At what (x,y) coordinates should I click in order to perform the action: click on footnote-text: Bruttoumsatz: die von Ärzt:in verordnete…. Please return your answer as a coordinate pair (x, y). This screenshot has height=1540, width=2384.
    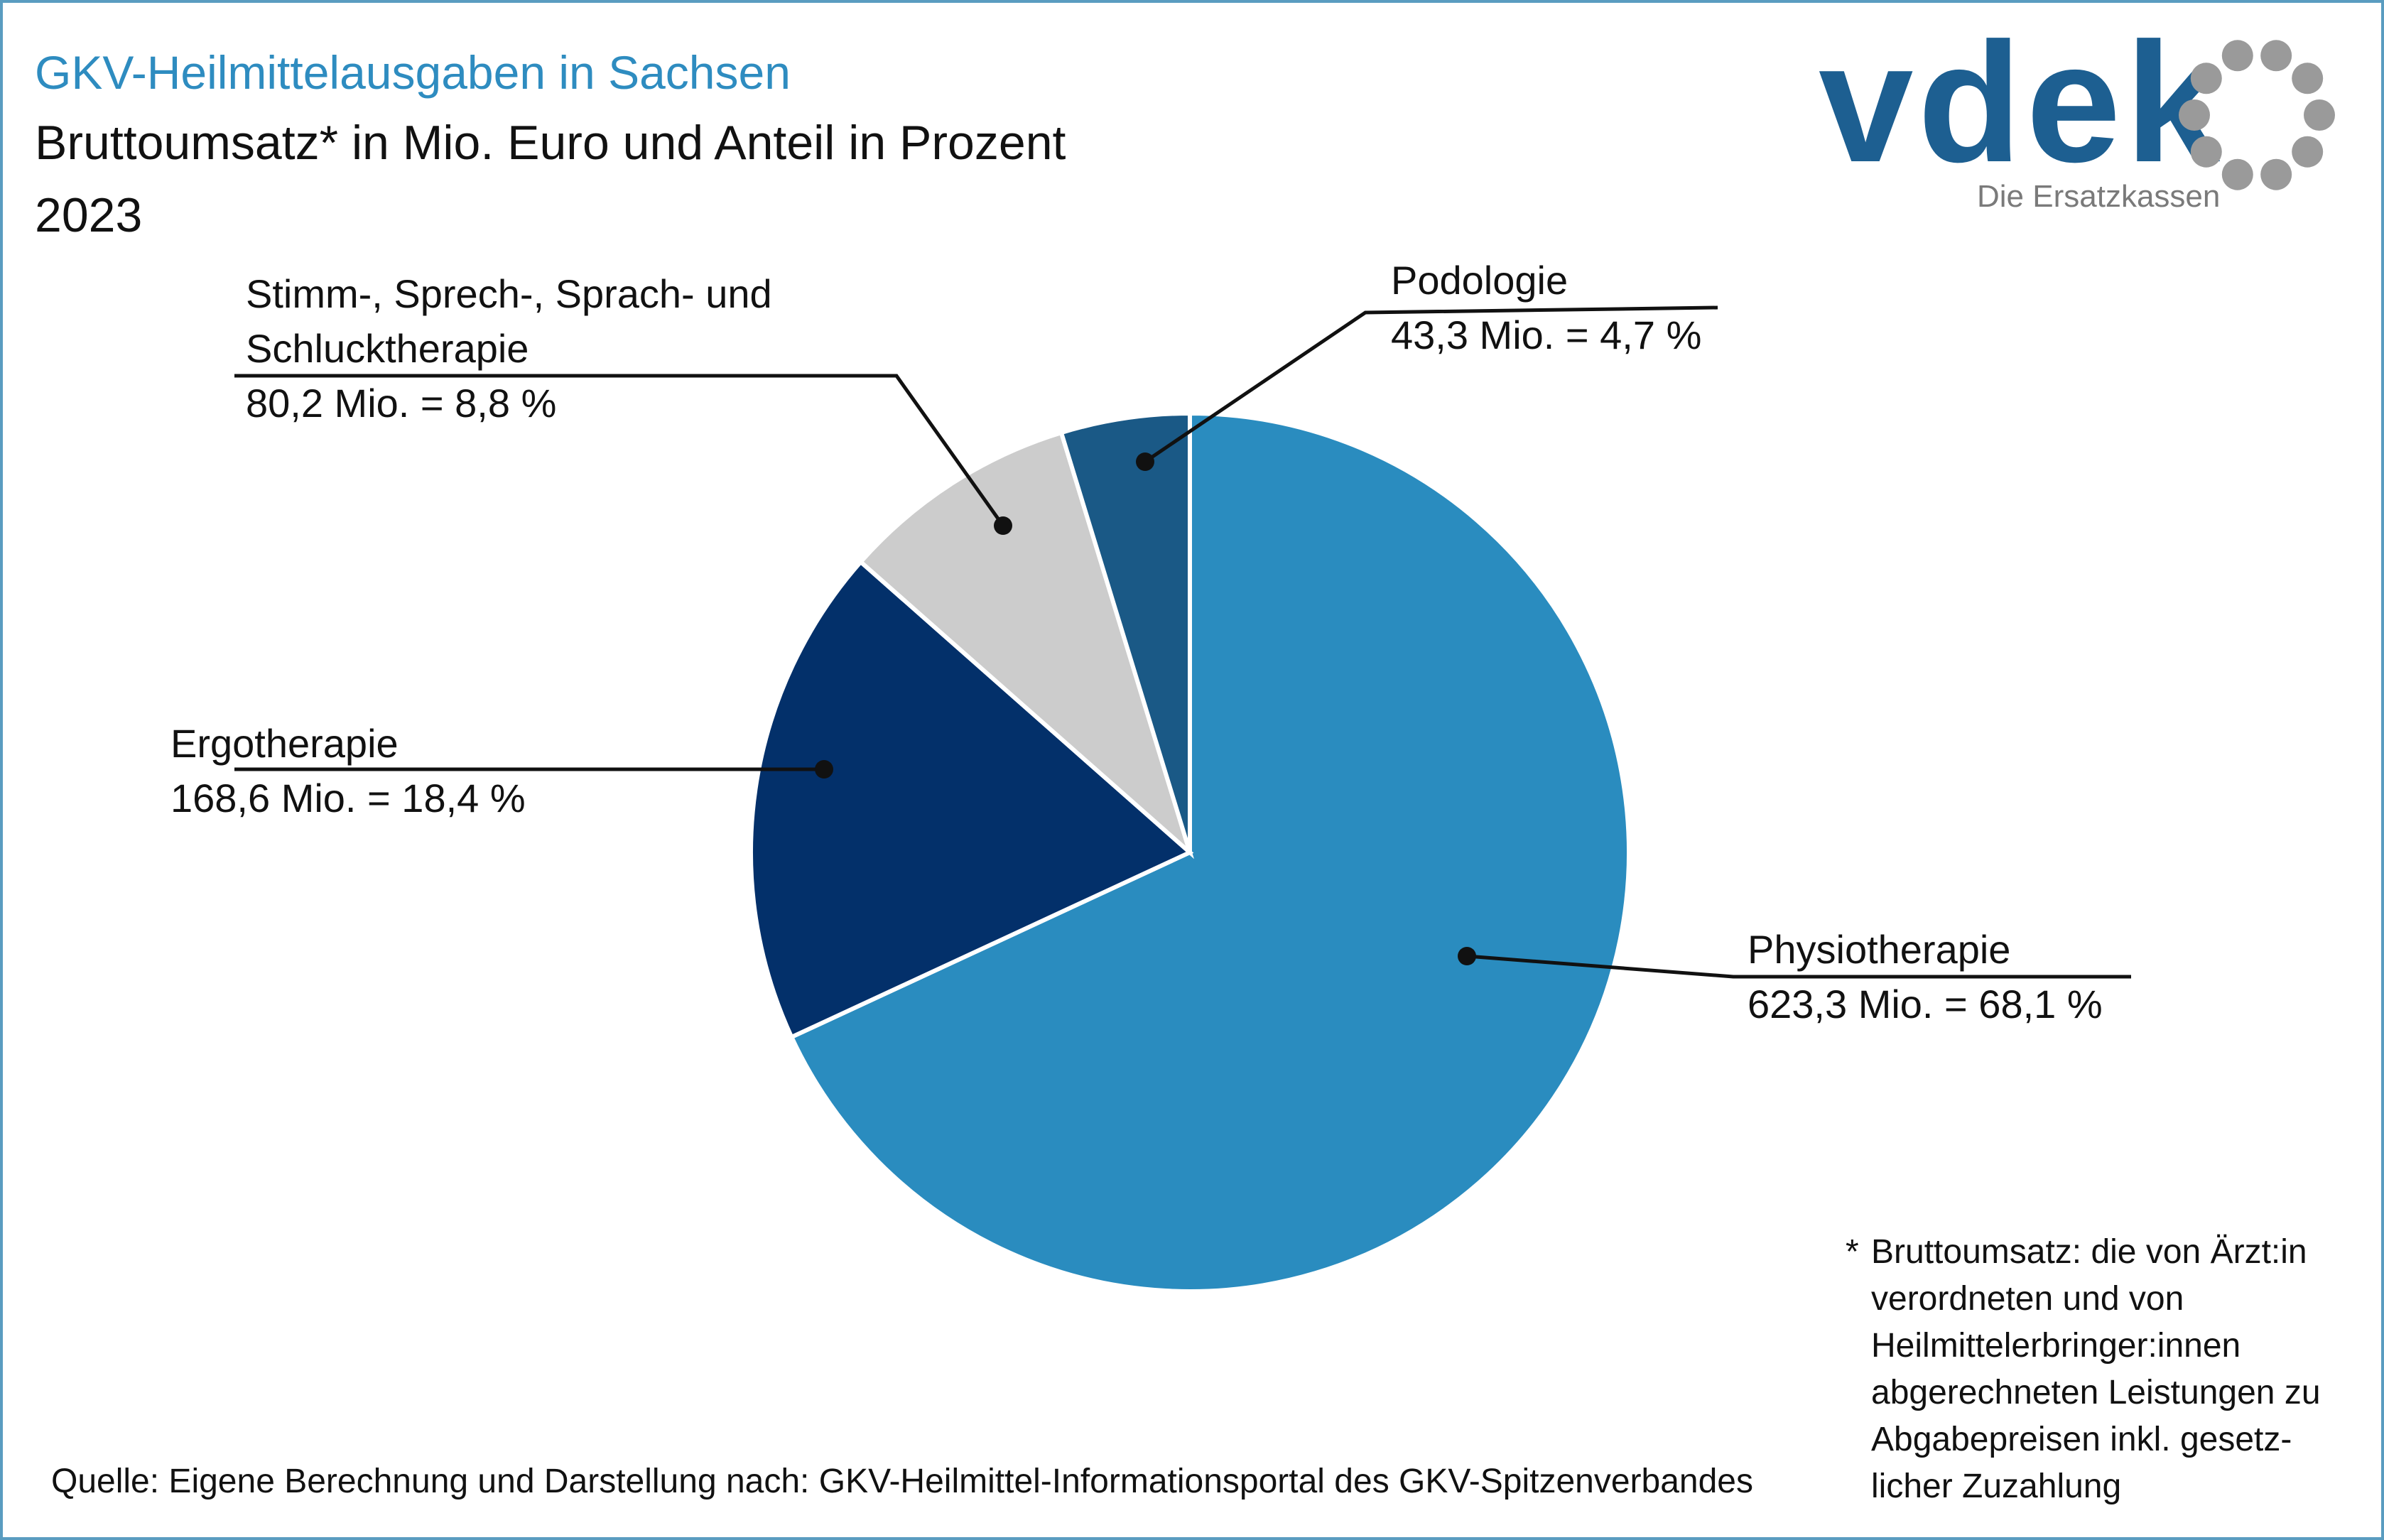
    Looking at the image, I should click on (2096, 1369).